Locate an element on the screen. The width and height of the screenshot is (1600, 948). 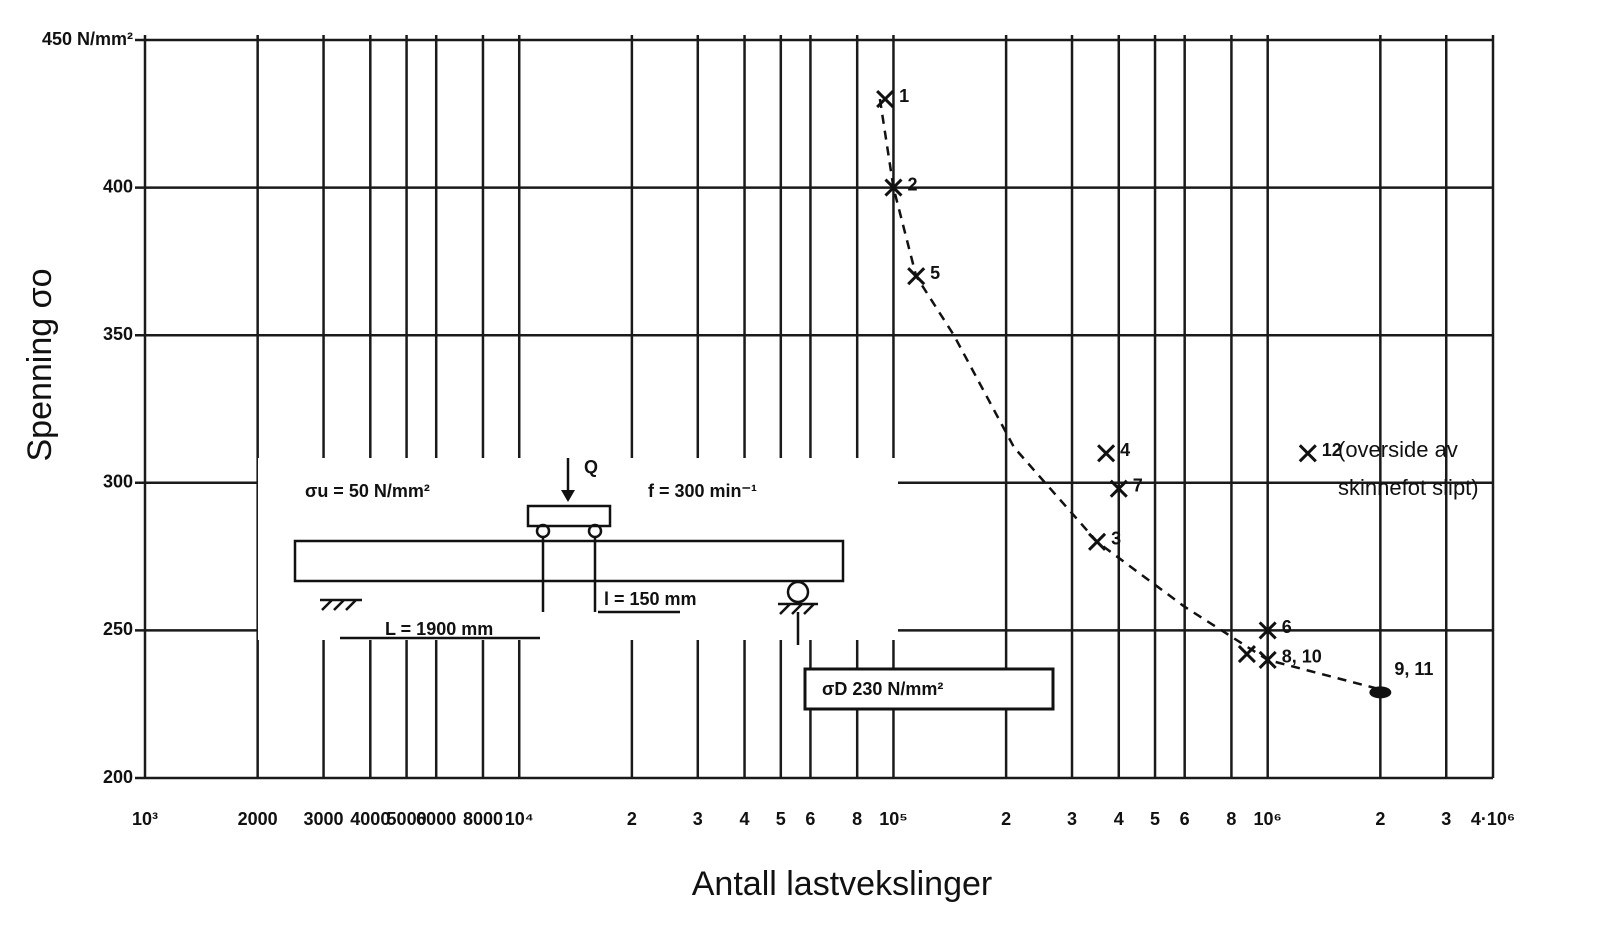
point-label: 12 is located at coordinates (1332, 450).